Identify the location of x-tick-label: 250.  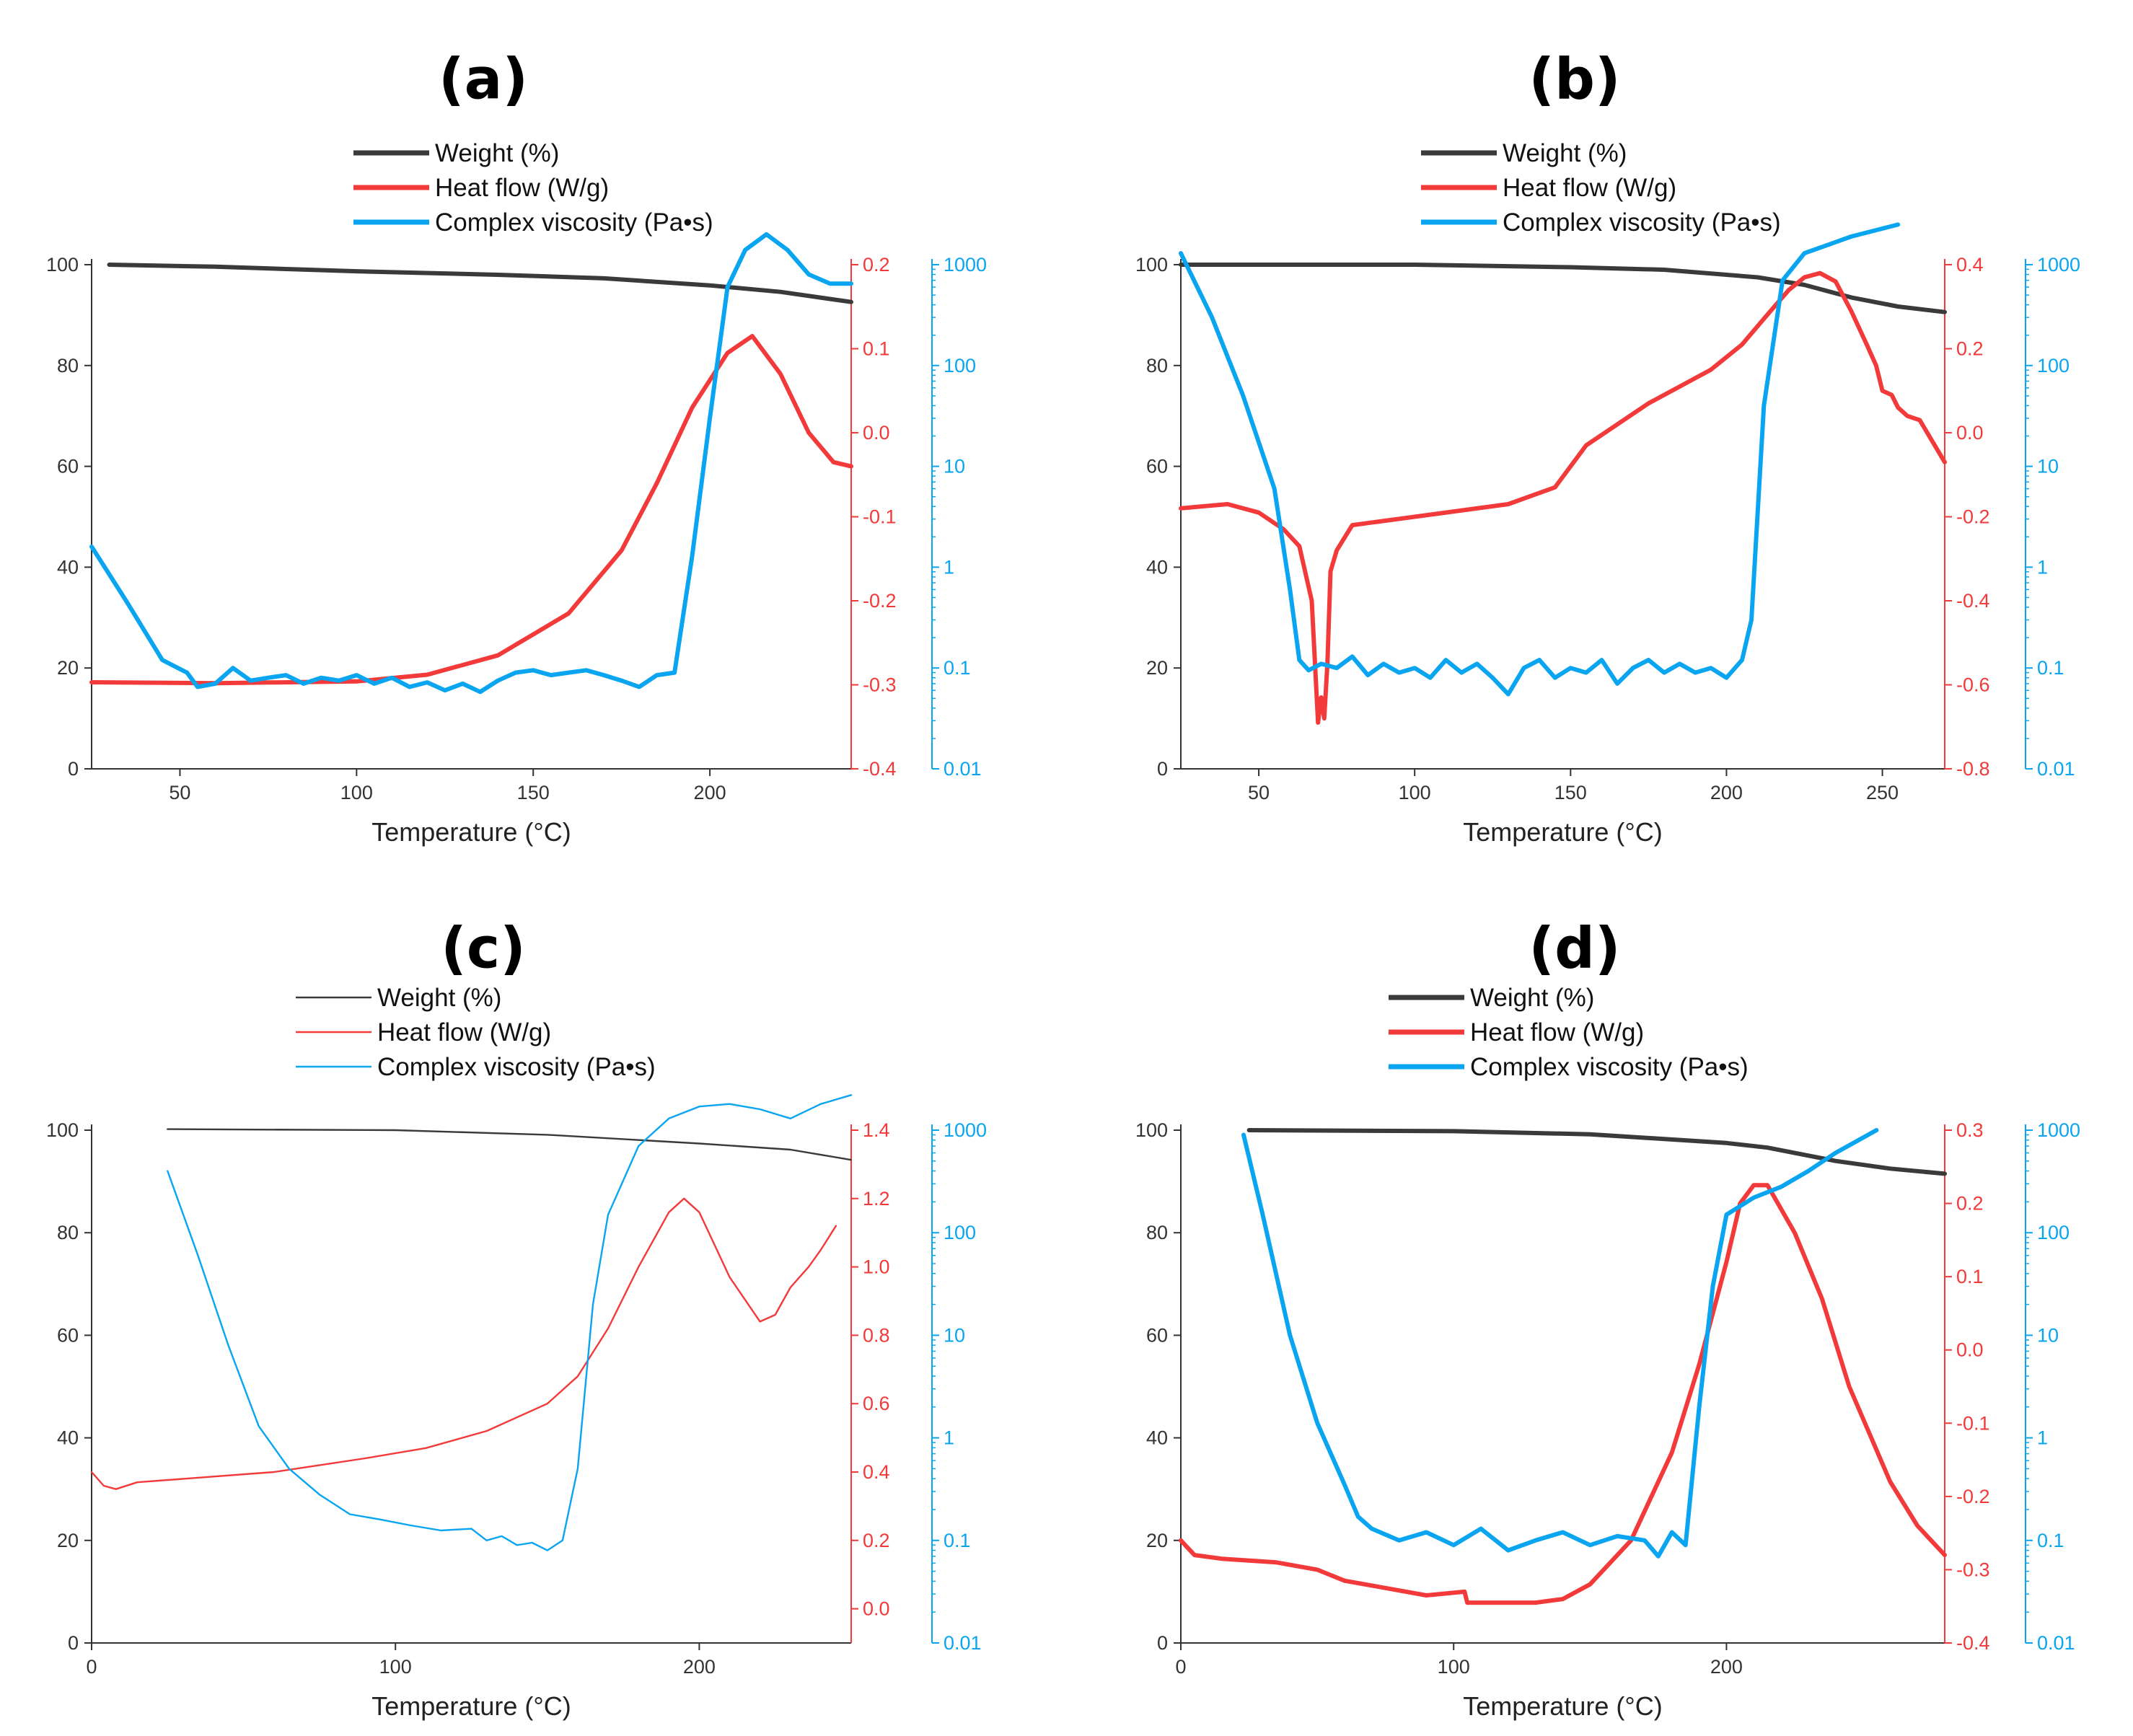
(1883, 792).